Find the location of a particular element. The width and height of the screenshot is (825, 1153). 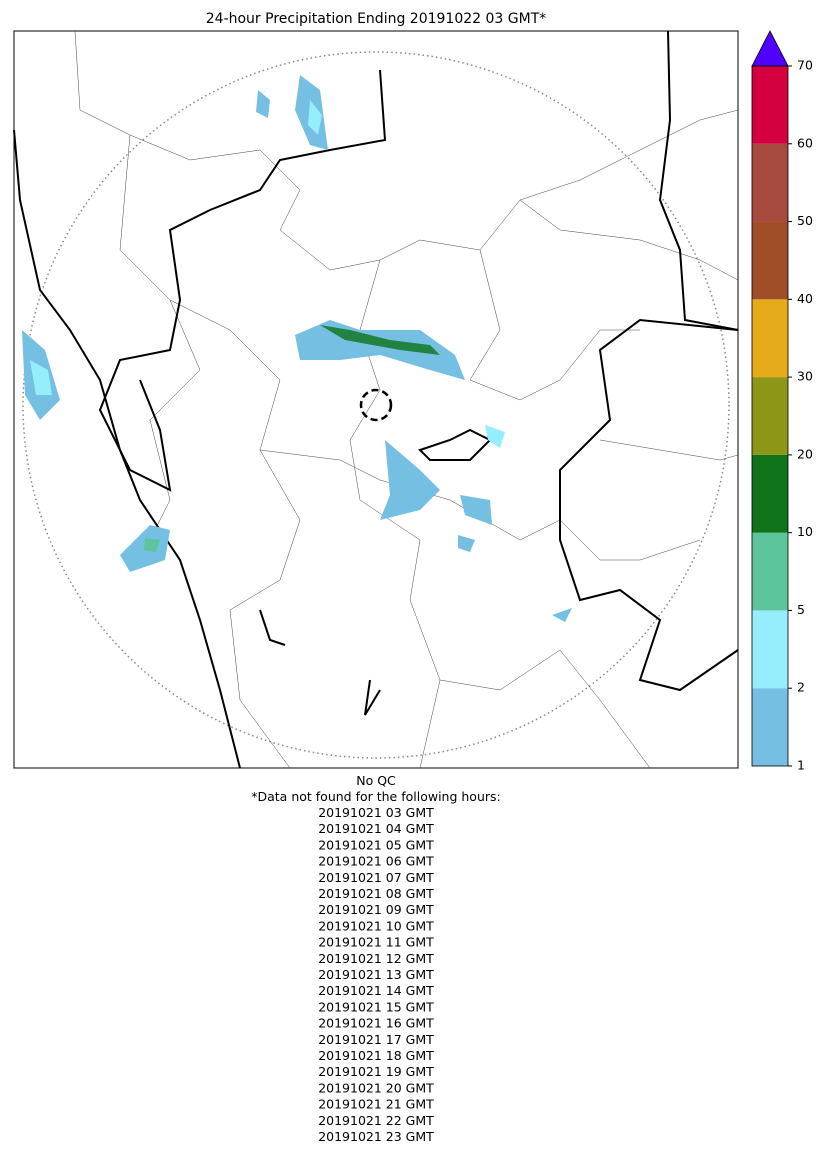

missing-hour: 20191021 04 GMT is located at coordinates (376, 828).